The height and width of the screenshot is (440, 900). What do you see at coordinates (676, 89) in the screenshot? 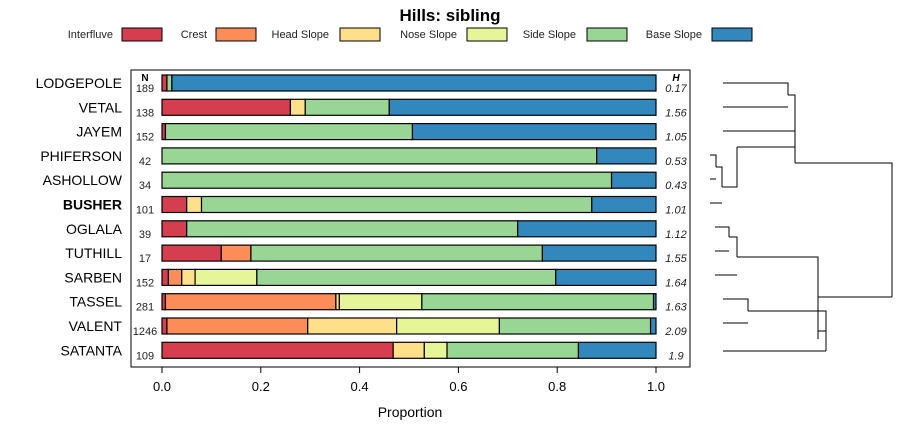
I see `h-value: 0.17` at bounding box center [676, 89].